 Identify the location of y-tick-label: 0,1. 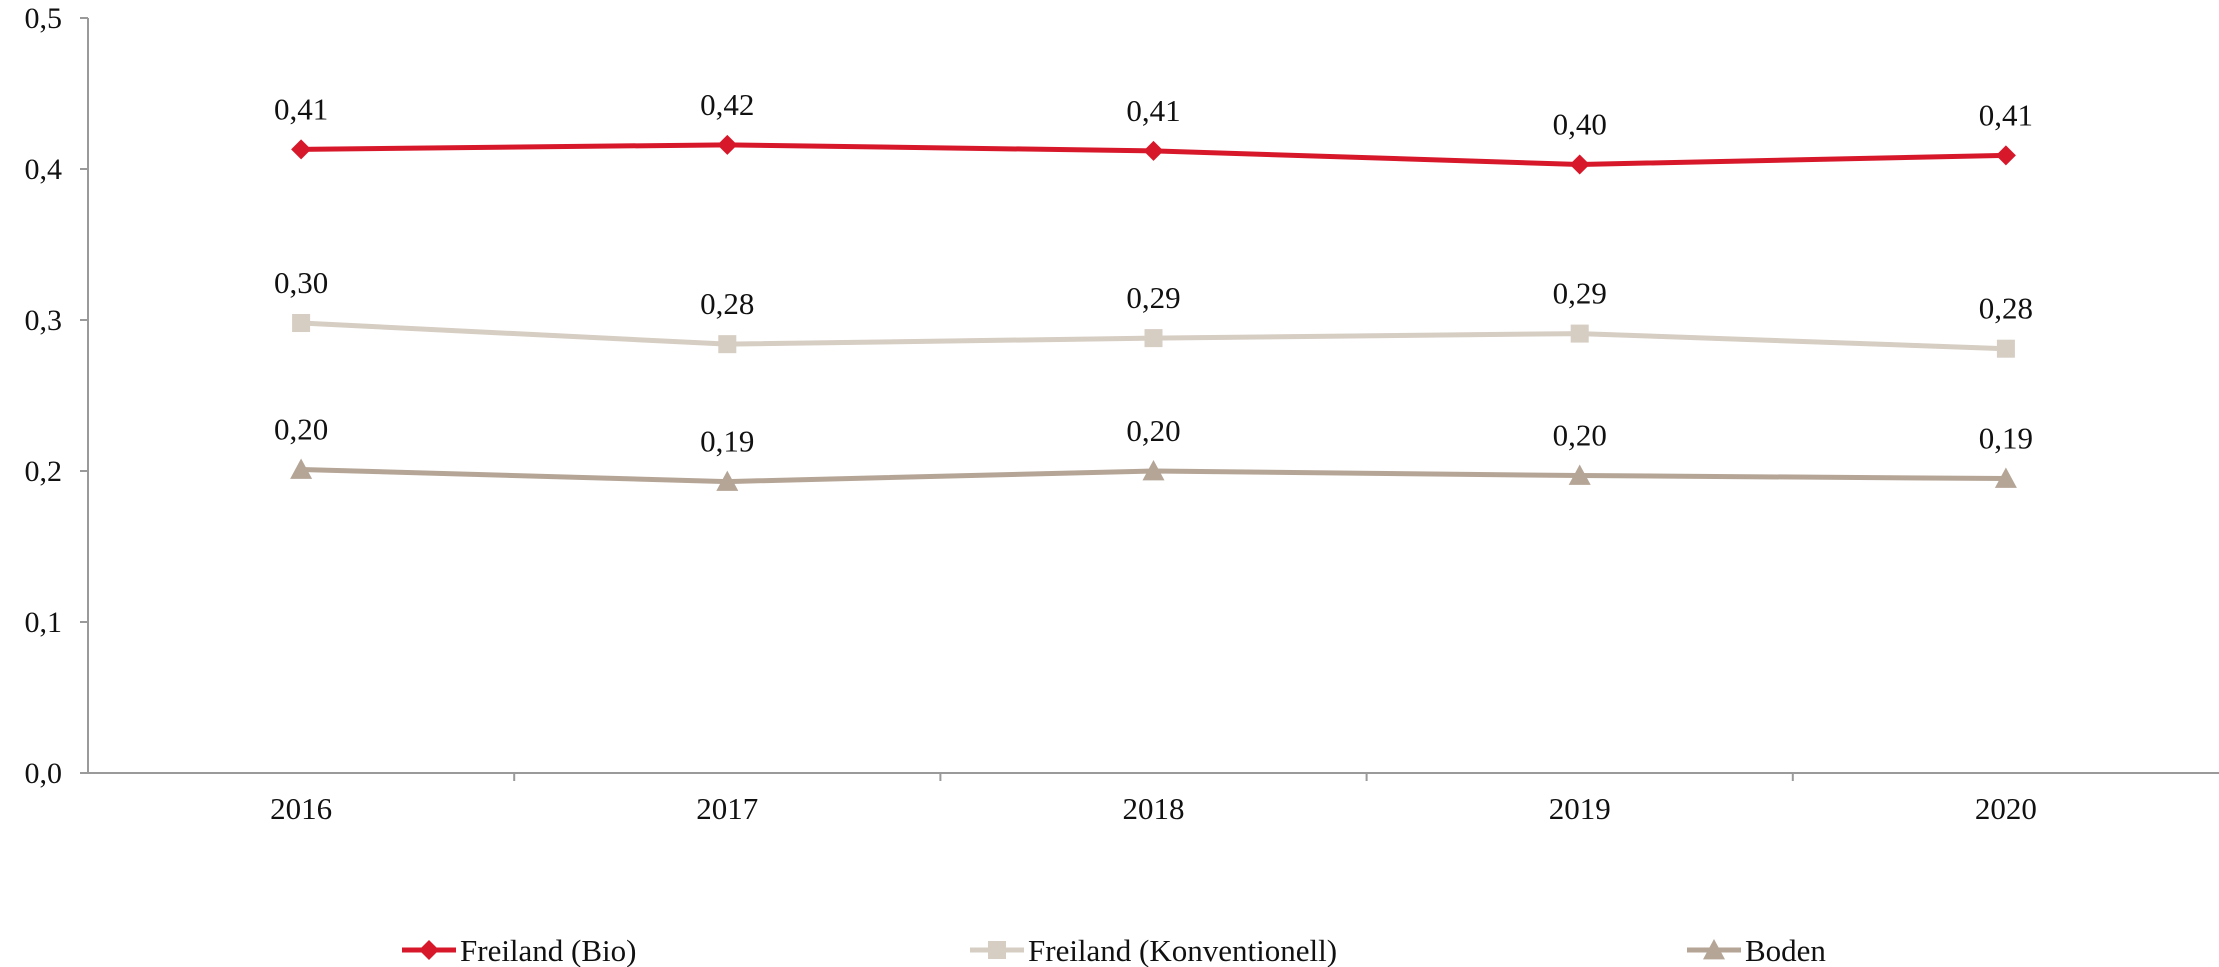
(44, 622).